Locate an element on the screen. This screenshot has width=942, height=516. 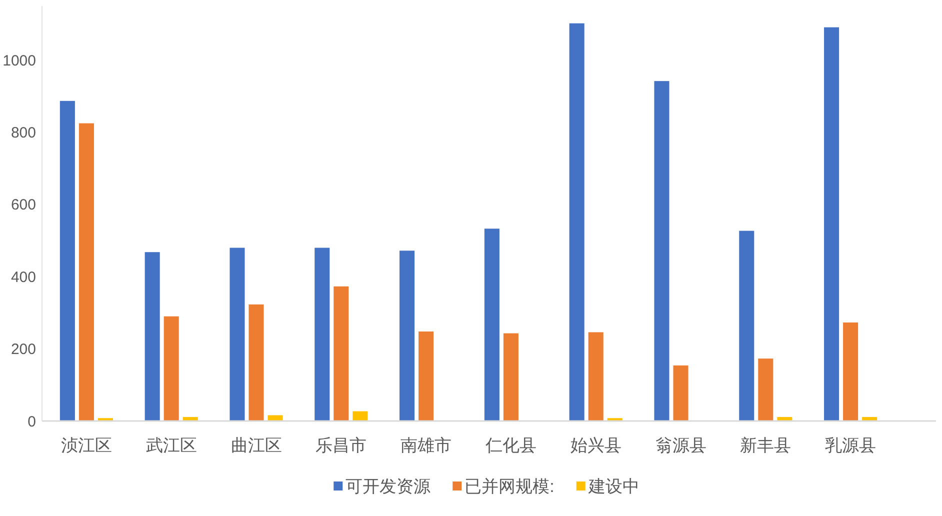
x-tick-label: 曲江区 is located at coordinates (256, 445).